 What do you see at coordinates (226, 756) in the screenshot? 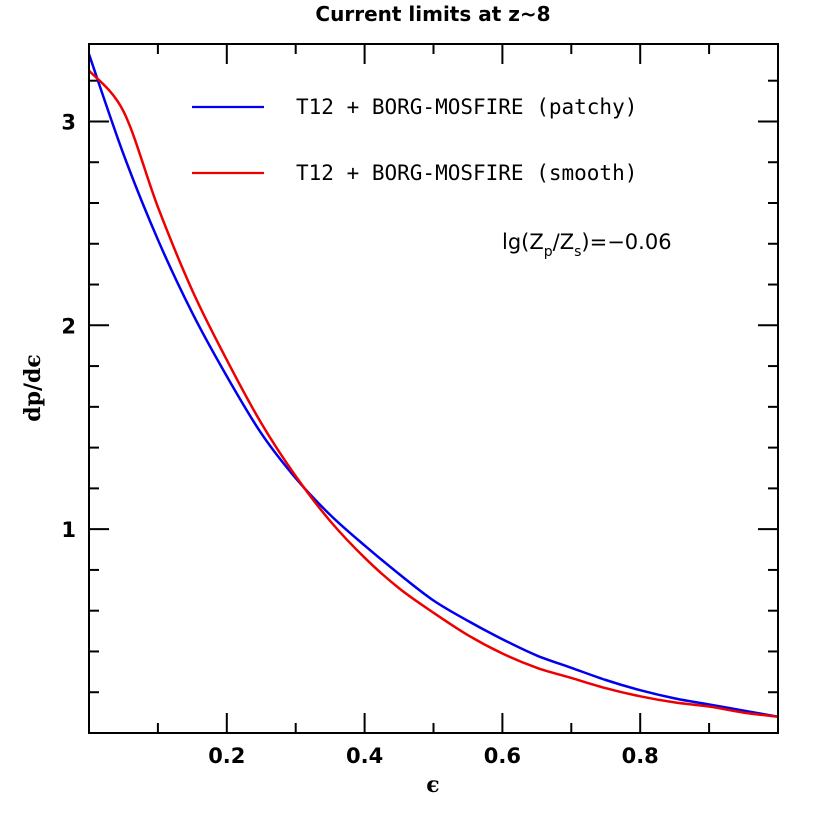
I see `x-tick-label: 0.2` at bounding box center [226, 756].